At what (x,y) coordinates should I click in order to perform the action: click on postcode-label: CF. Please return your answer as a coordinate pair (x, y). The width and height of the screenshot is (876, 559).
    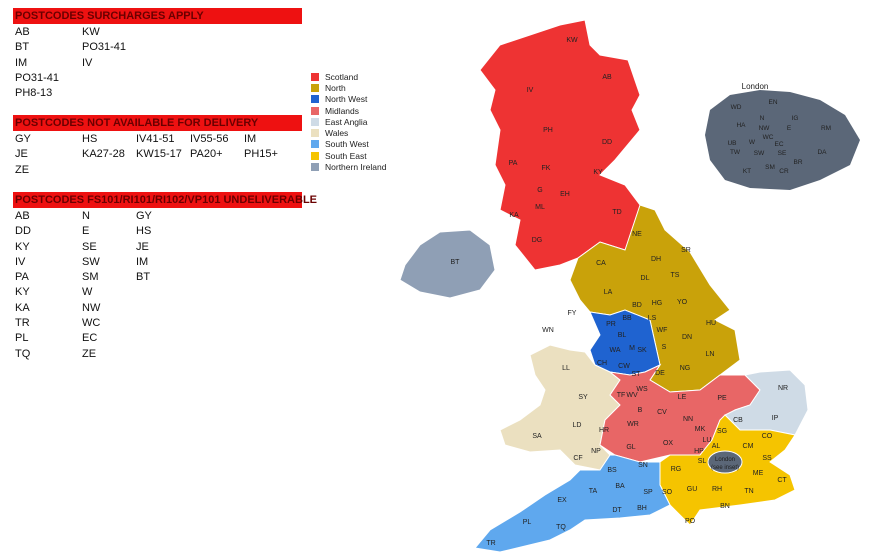
    Looking at the image, I should click on (577, 458).